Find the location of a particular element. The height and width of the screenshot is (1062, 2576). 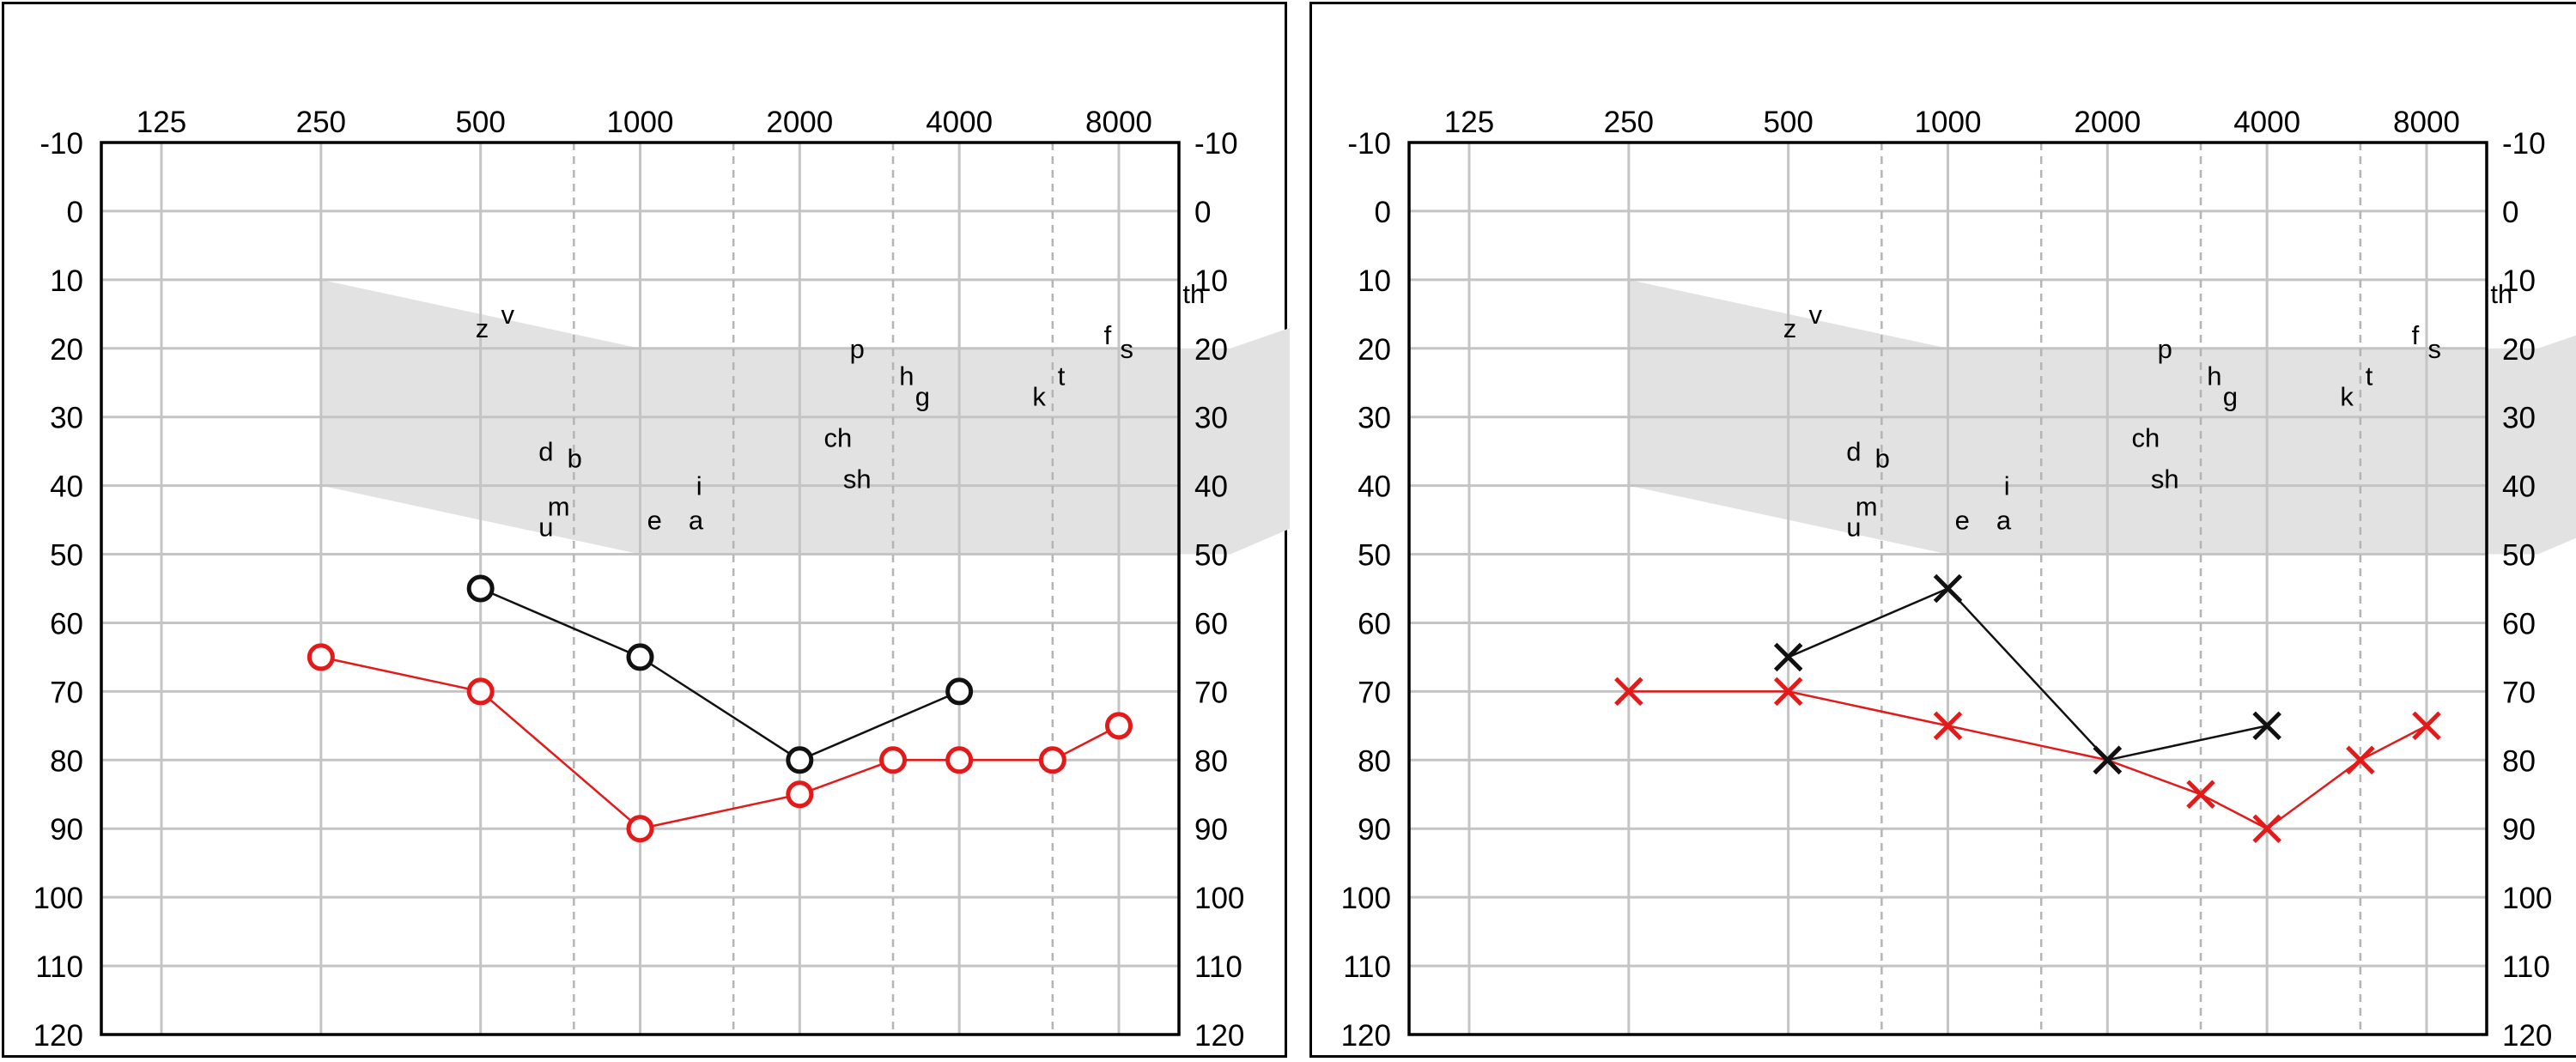

y-tick-label-right: 70 is located at coordinates (2519, 692).